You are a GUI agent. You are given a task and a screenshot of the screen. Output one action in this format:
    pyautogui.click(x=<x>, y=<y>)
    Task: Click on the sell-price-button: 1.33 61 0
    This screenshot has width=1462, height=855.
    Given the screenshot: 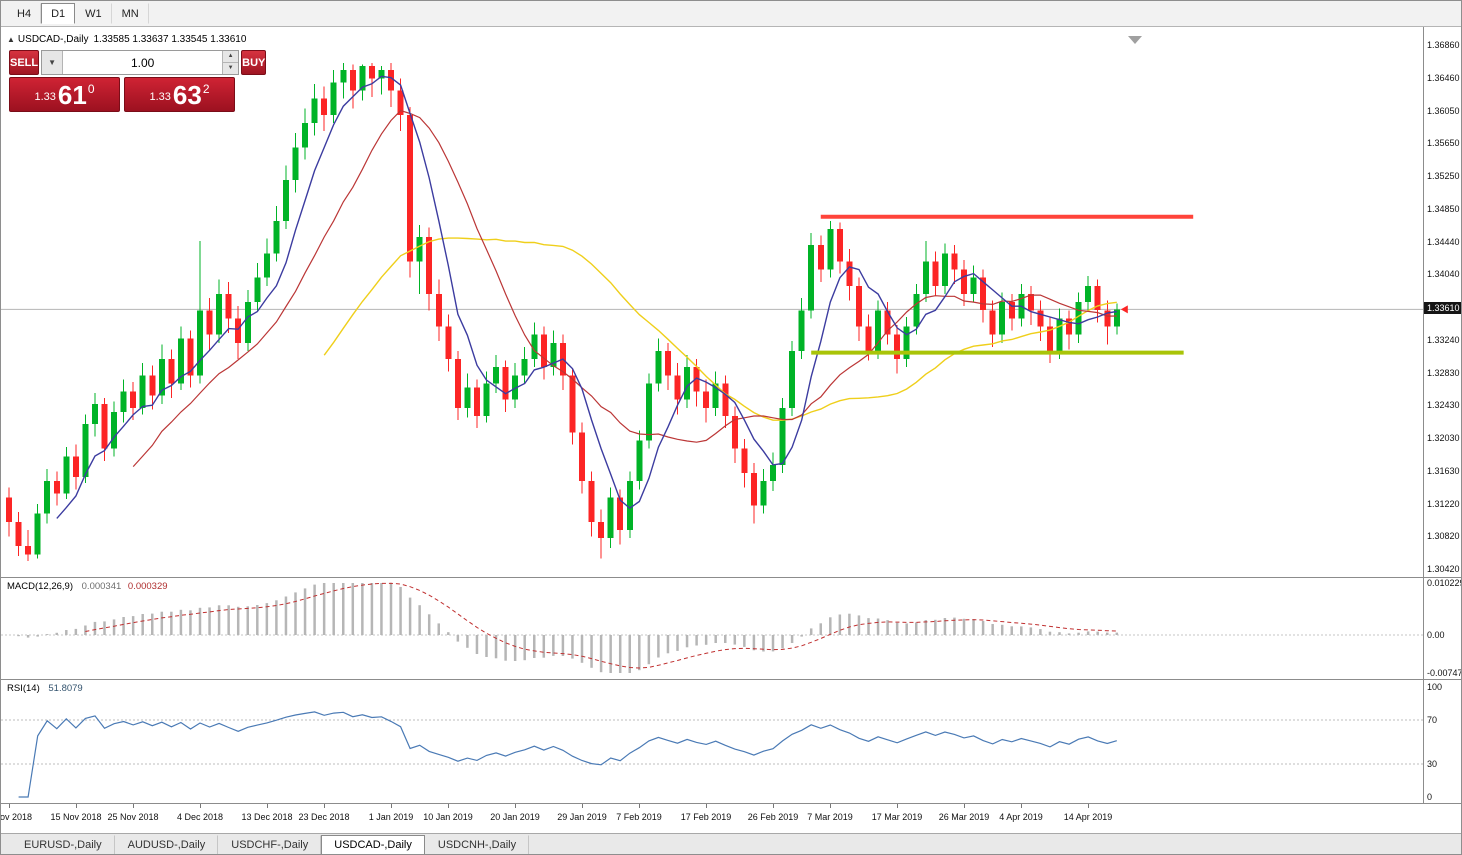 What is the action you would take?
    pyautogui.click(x=64, y=94)
    